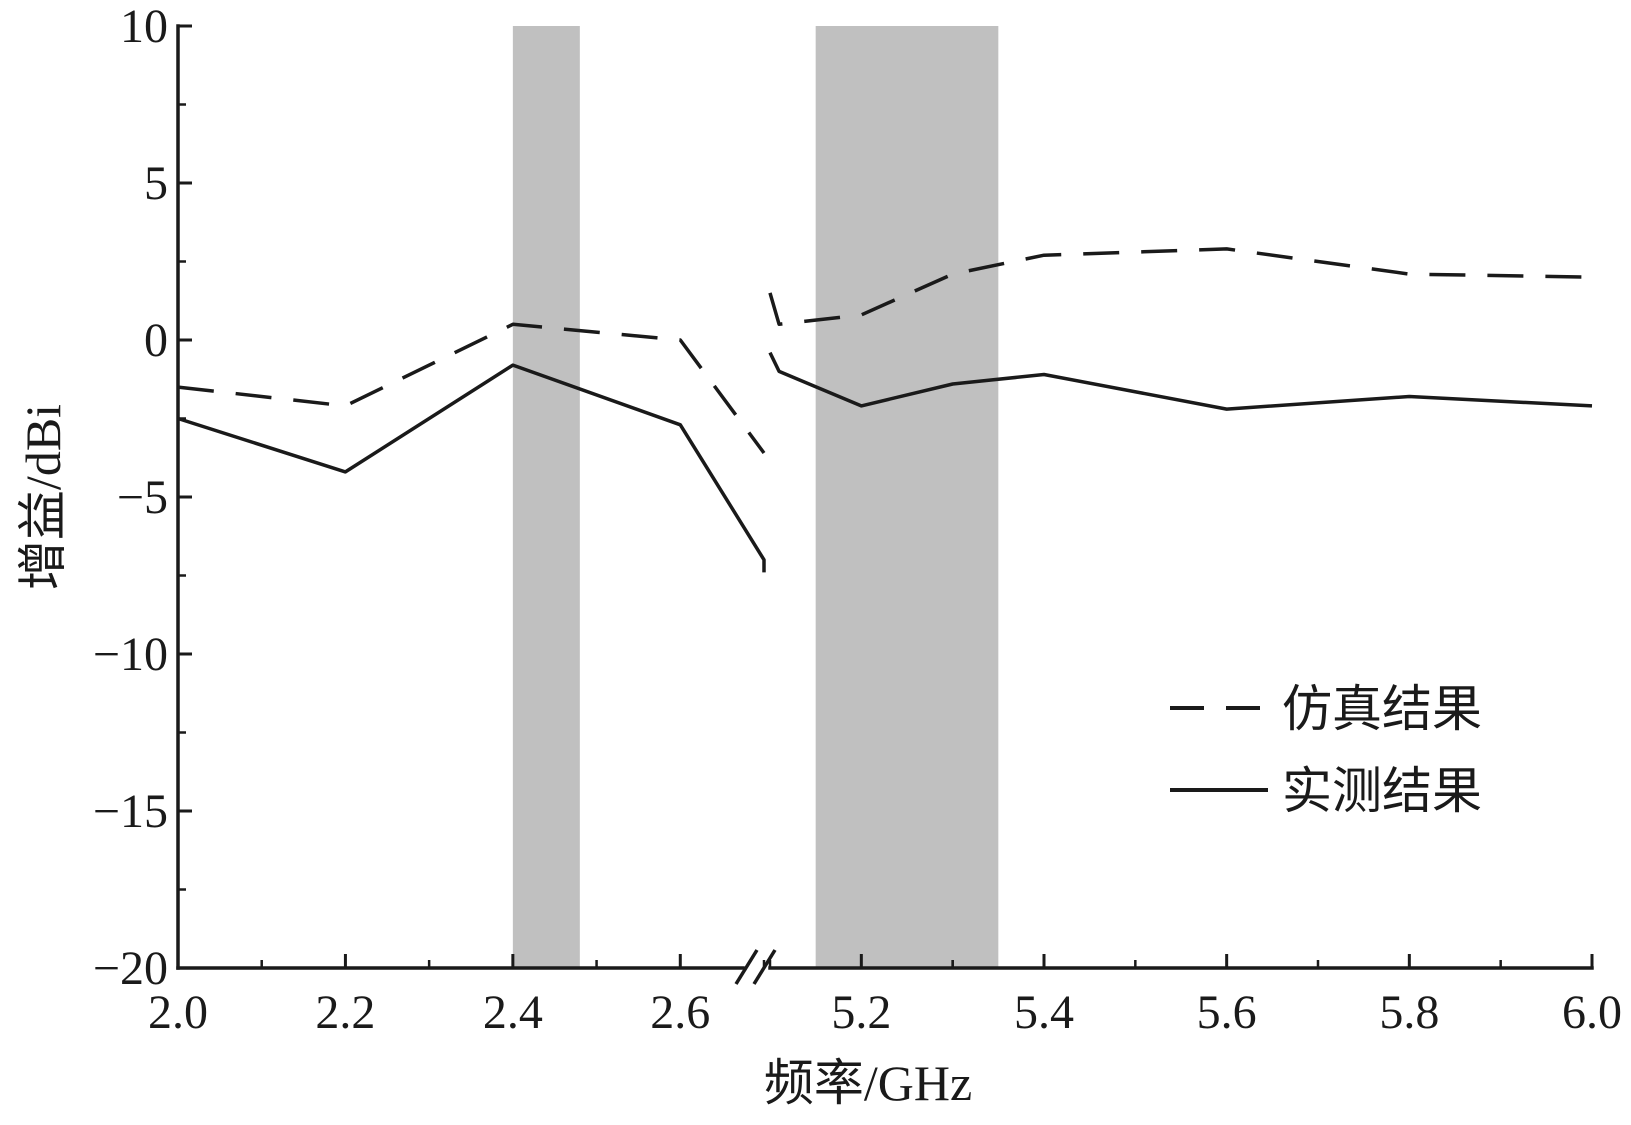 This screenshot has width=1631, height=1125. Describe the element at coordinates (345, 1012) in the screenshot. I see `x-tick-label: 2.2` at that location.